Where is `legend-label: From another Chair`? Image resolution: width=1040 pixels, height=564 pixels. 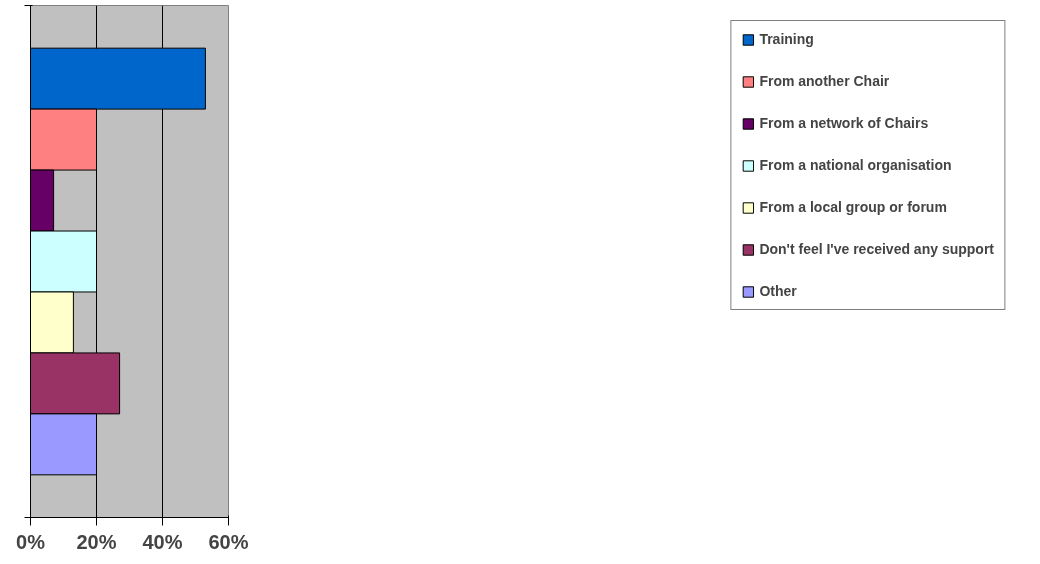 legend-label: From another Chair is located at coordinates (824, 81).